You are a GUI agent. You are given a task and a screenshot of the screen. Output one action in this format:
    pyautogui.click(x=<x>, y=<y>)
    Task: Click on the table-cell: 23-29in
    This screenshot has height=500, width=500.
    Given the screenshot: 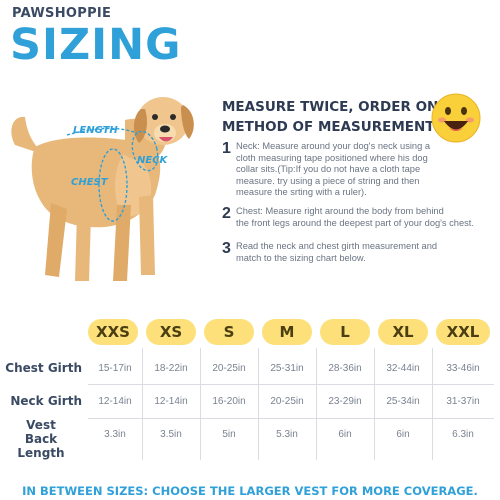 What is the action you would take?
    pyautogui.click(x=345, y=401)
    